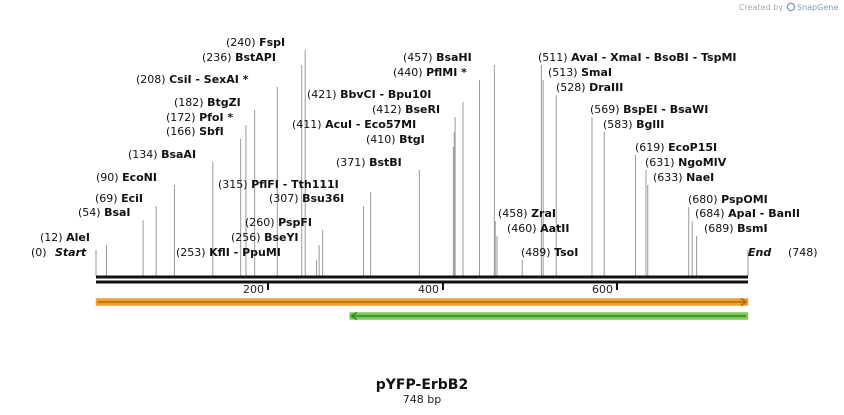  Describe the element at coordinates (385, 94) in the screenshot. I see `enzyme-name: BbvCI - Bpu10I` at that location.